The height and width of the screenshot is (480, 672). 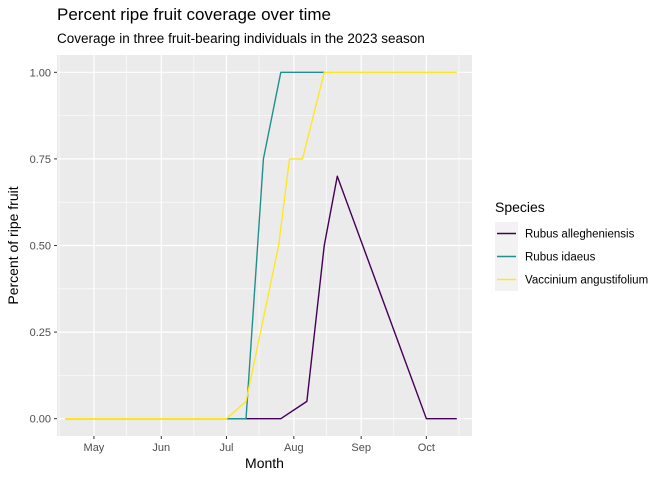 I want to click on x-axis: May Jun Jul Aug Sep Oct, so click(x=259, y=445).